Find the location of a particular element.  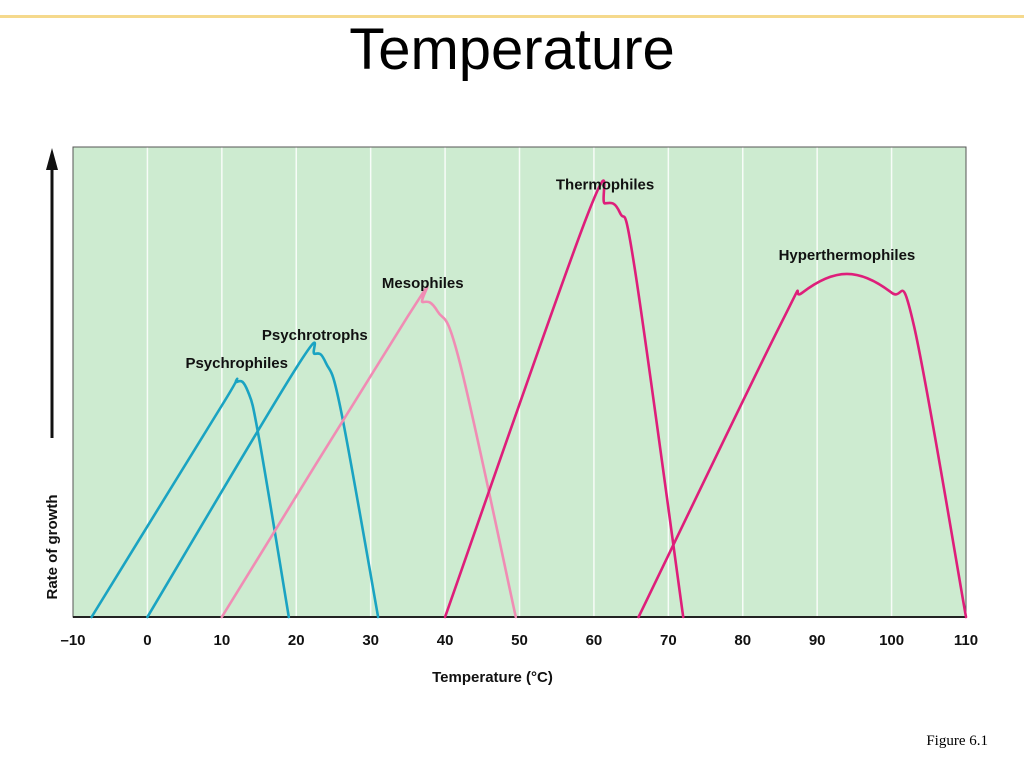

series-line-psychrotrophs is located at coordinates (263, 480).